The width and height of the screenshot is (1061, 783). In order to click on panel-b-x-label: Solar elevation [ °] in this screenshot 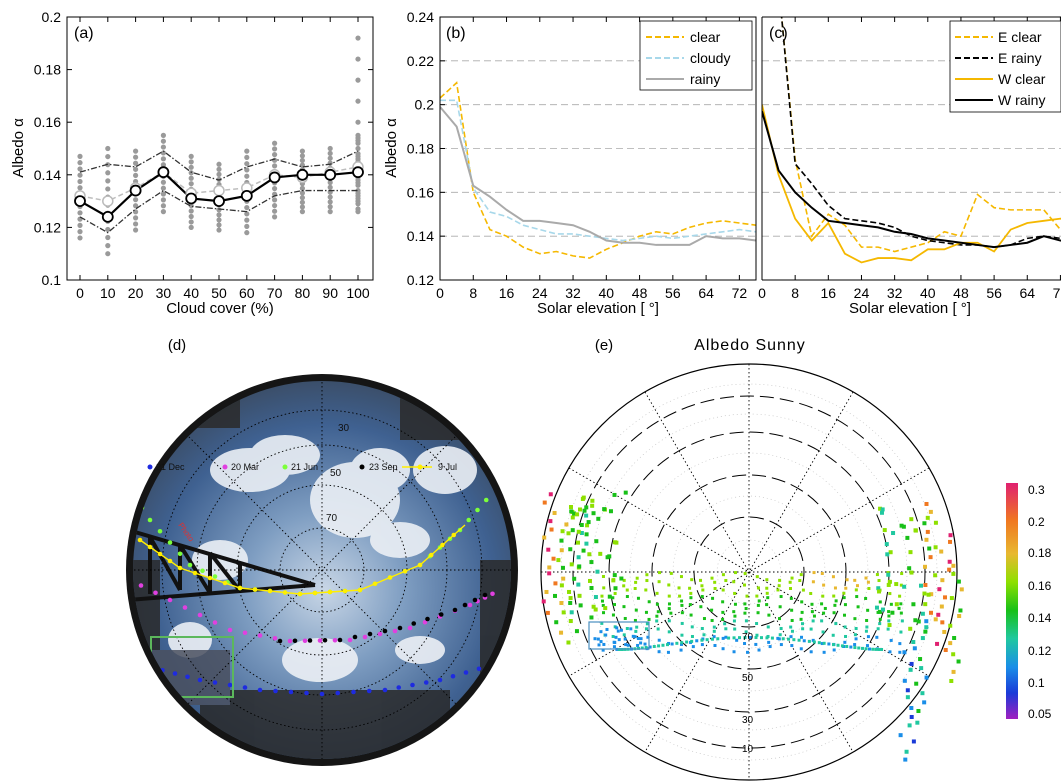, I will do `click(598, 308)`.